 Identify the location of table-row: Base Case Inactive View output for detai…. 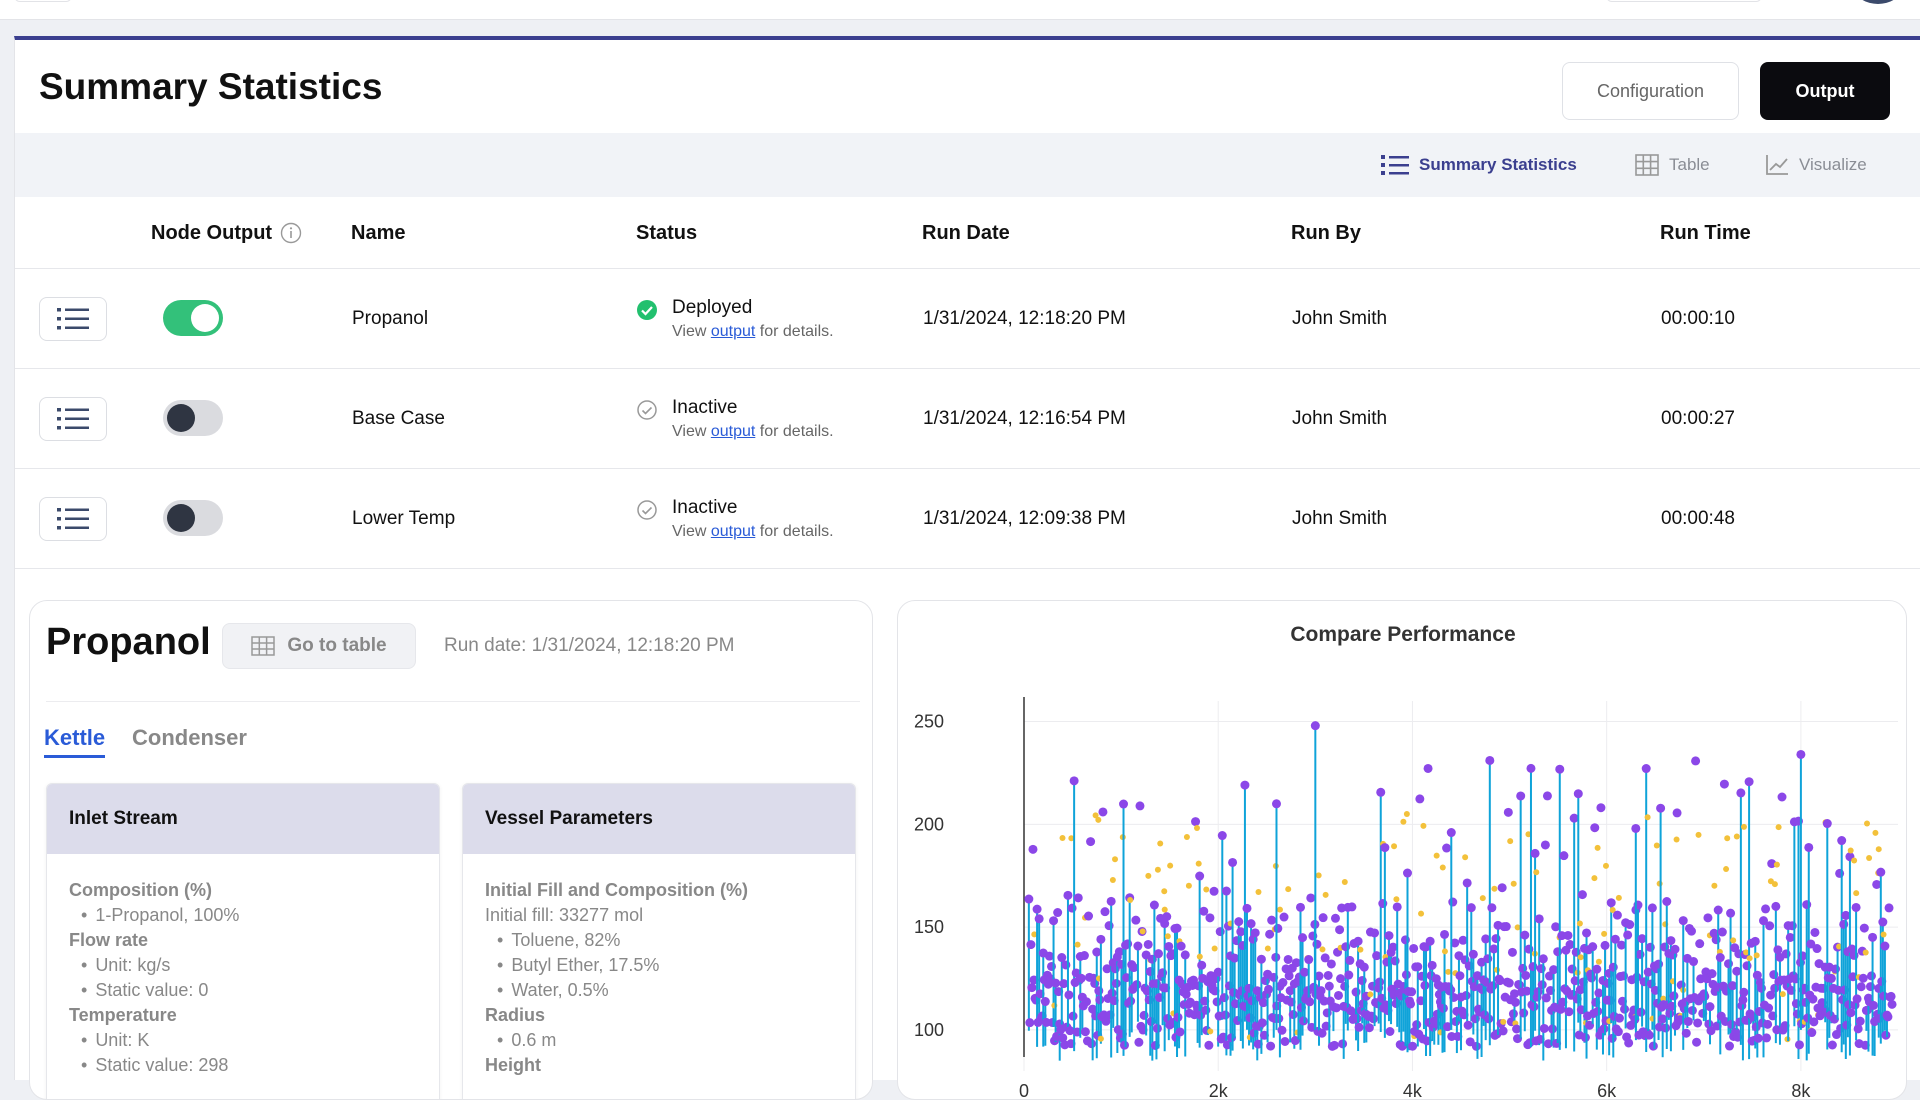
(967, 419).